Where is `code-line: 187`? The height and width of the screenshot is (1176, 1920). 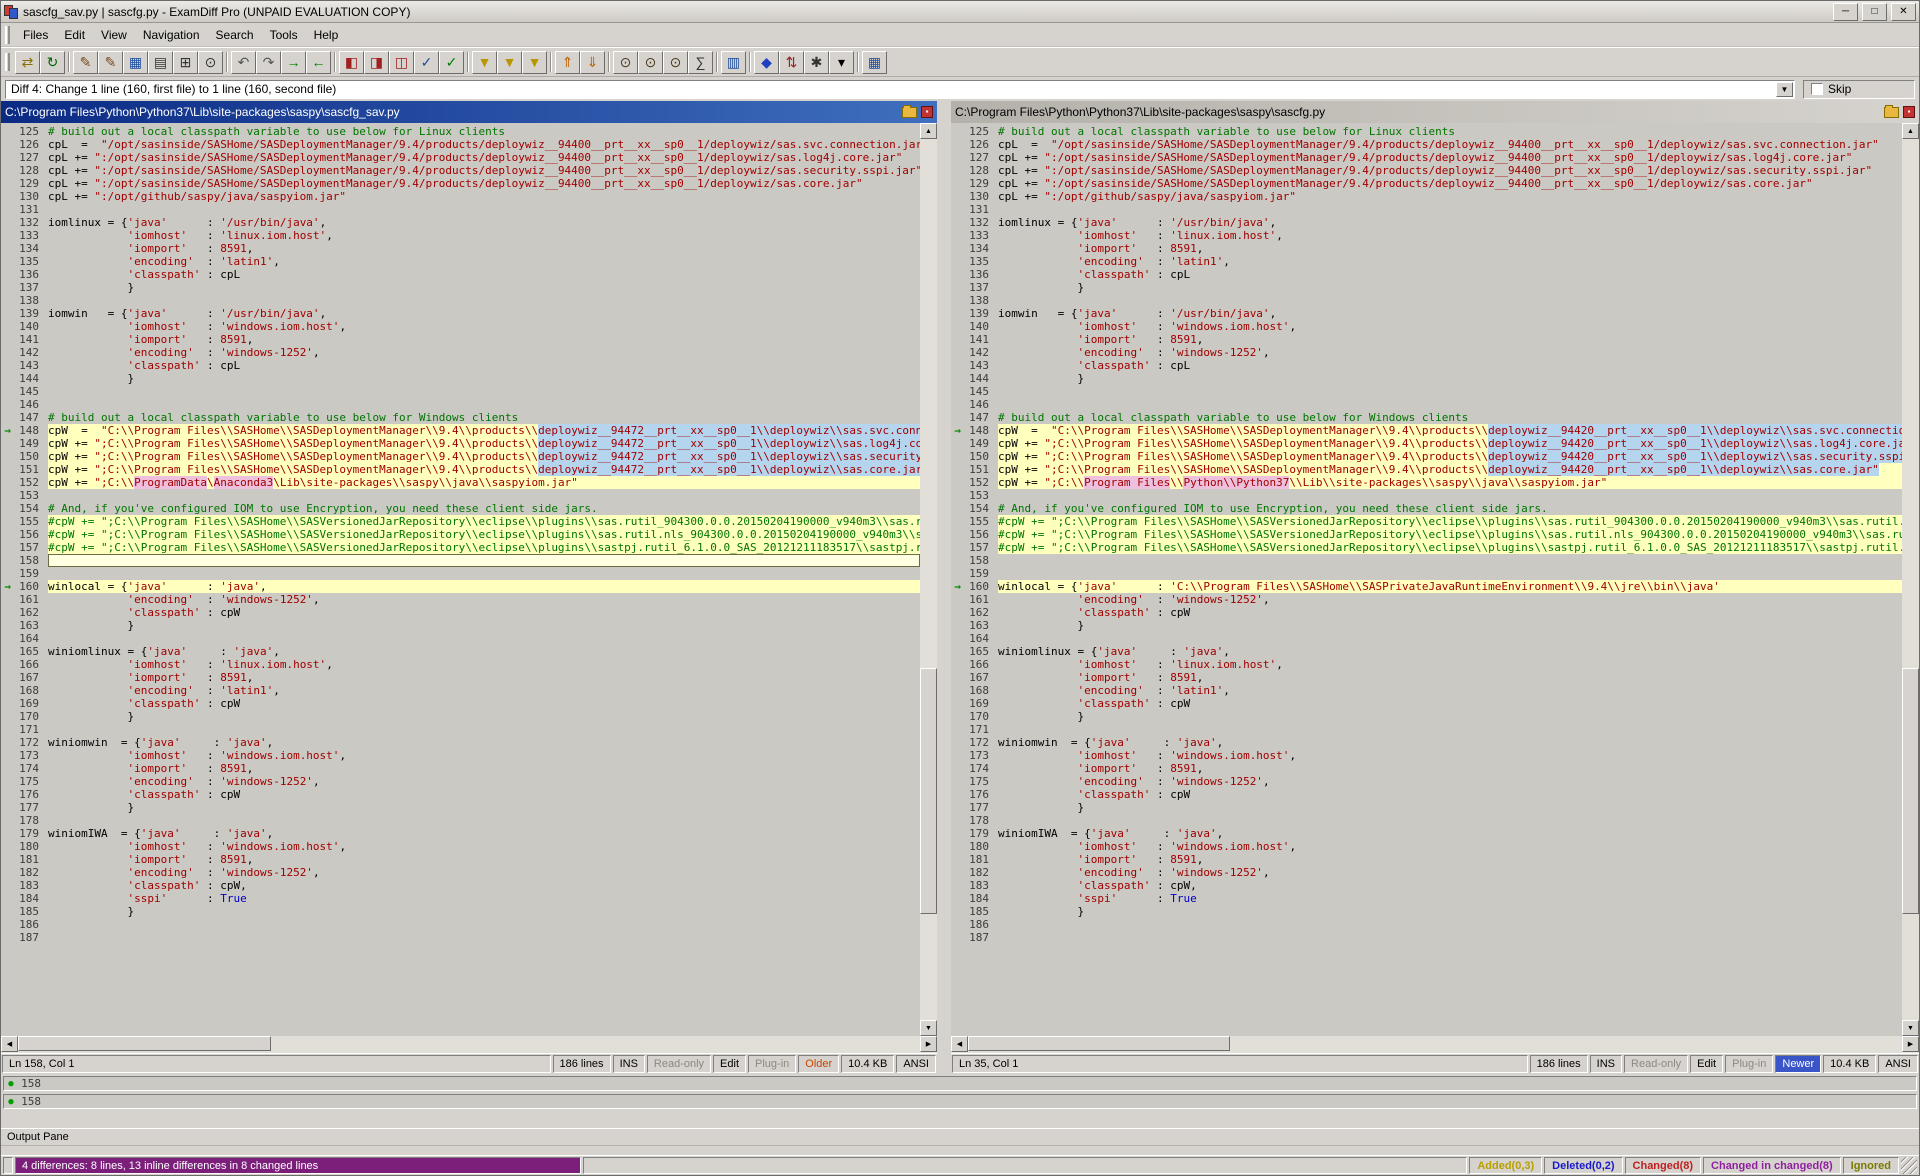
code-line: 187 is located at coordinates (460, 937).